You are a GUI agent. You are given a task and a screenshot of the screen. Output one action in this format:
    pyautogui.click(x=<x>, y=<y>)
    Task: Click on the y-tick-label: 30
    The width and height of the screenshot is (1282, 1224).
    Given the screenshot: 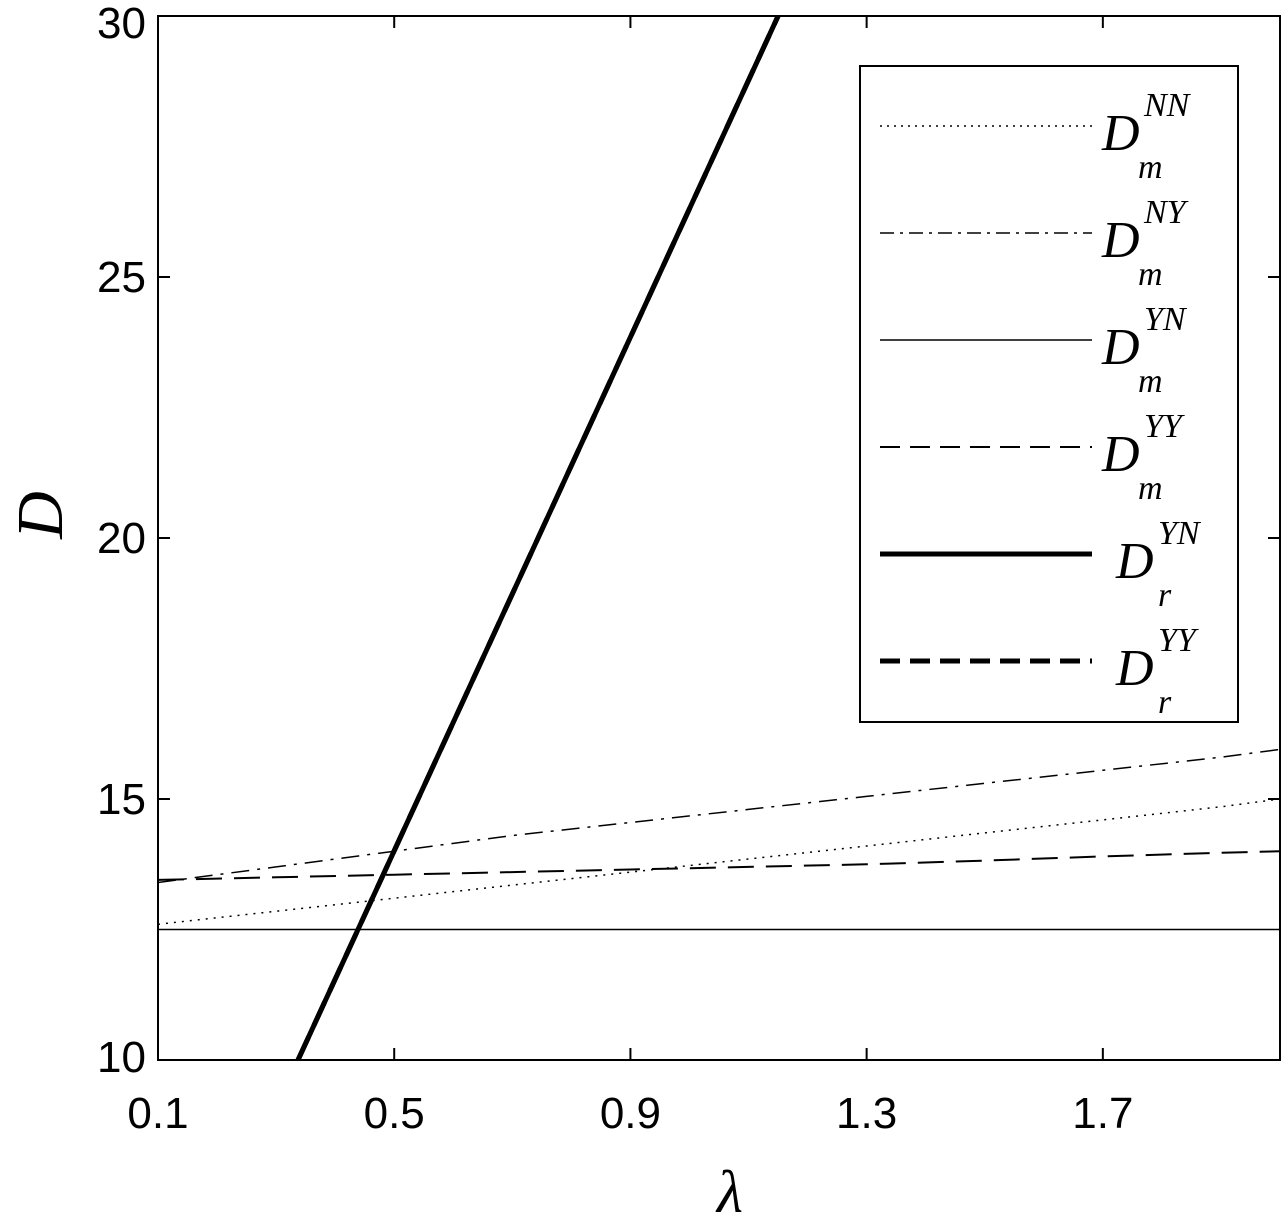 What is the action you would take?
    pyautogui.click(x=121, y=24)
    